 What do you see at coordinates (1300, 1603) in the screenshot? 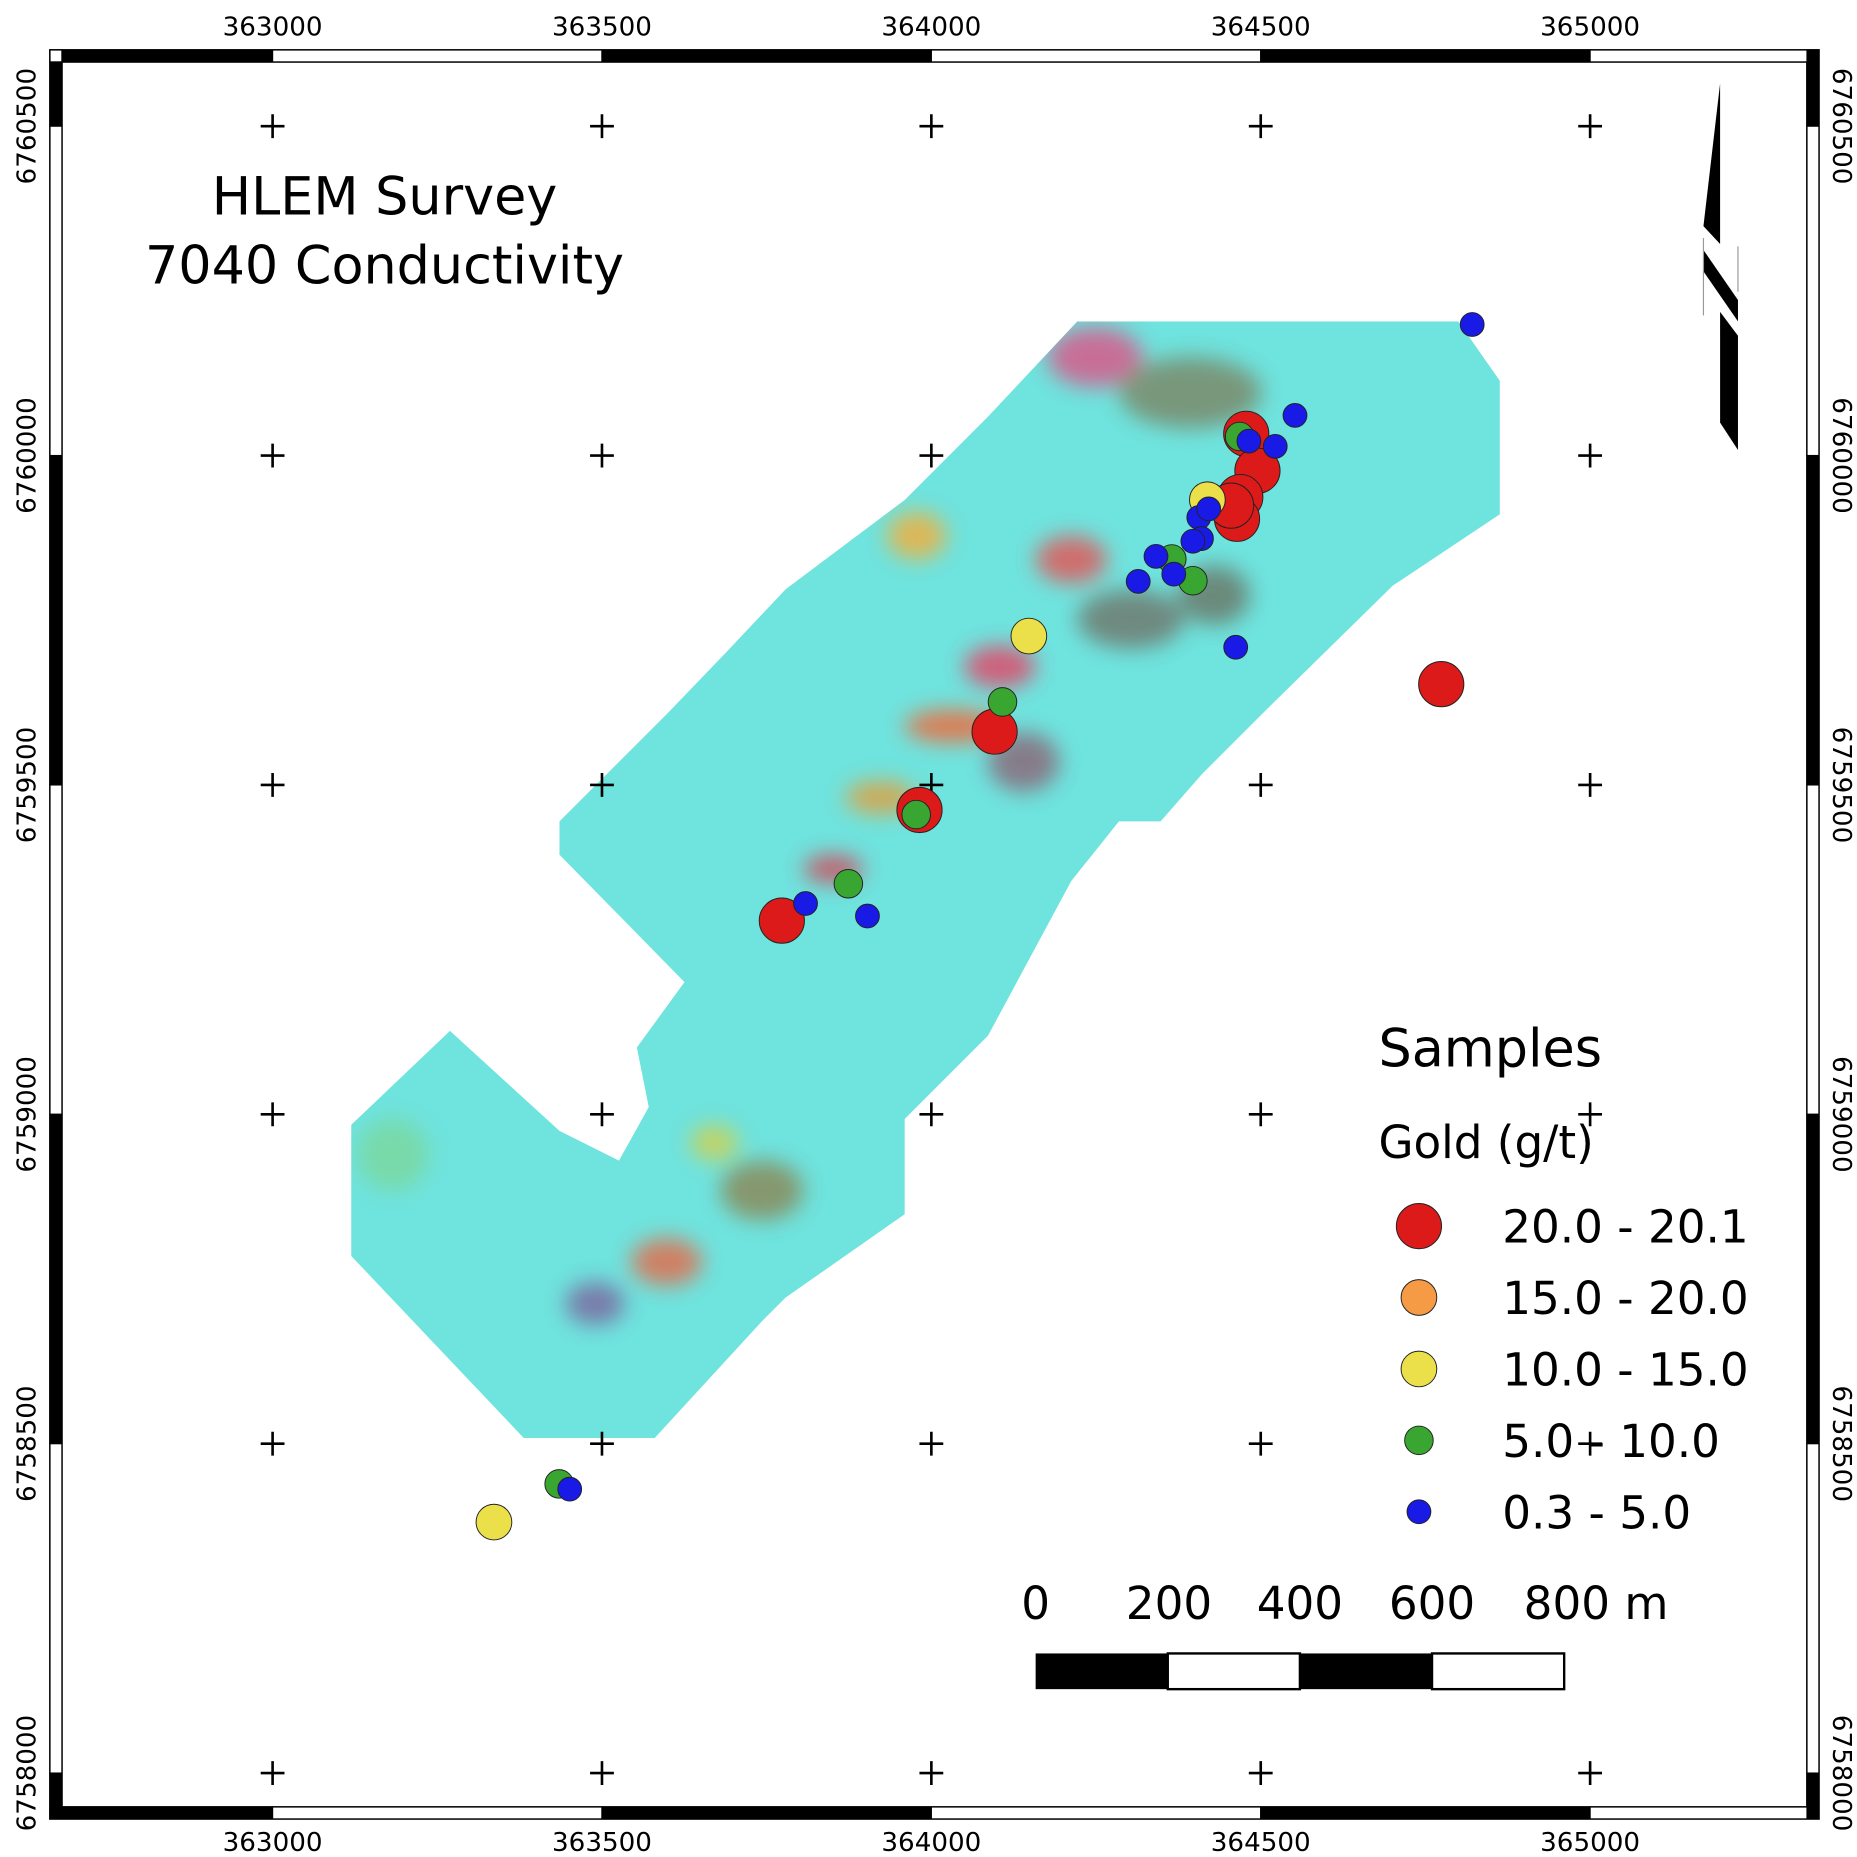
I see `scale-label-400: 400` at bounding box center [1300, 1603].